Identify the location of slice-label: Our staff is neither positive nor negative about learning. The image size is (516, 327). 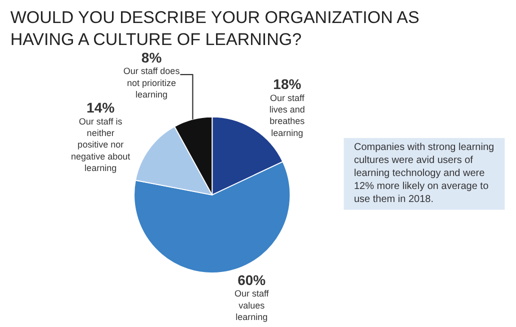
(101, 145).